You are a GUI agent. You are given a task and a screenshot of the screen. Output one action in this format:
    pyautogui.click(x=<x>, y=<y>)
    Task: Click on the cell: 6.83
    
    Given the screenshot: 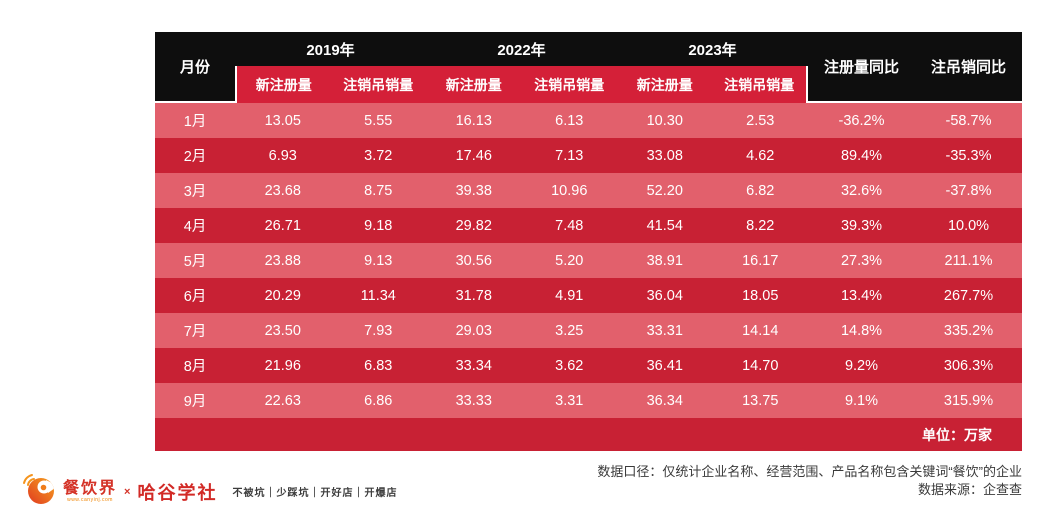 What is the action you would take?
    pyautogui.click(x=378, y=365)
    